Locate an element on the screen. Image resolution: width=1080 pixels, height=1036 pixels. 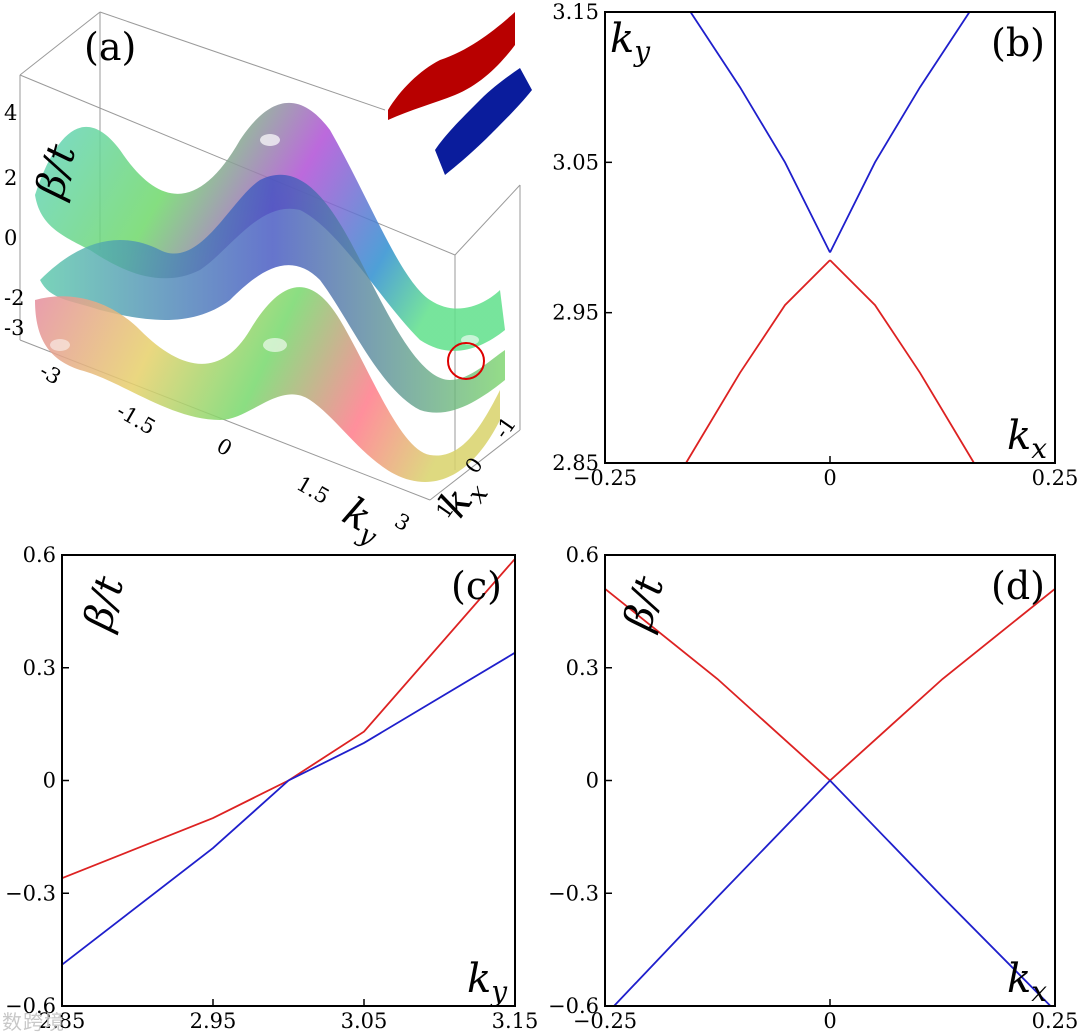
surface-band-middle is located at coordinates (272, 293).